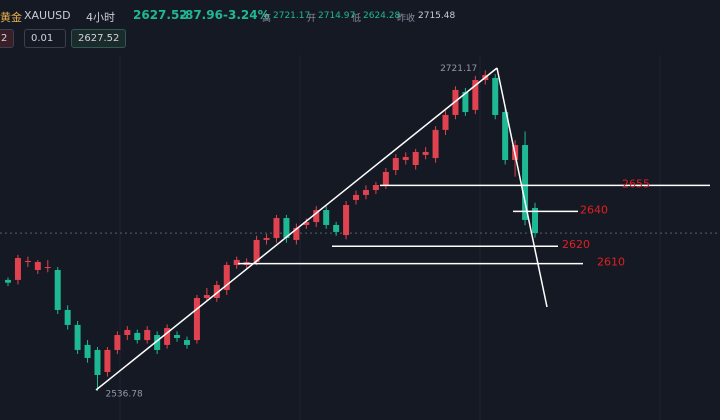 Image resolution: width=720 pixels, height=420 pixels. What do you see at coordinates (267, 19) in the screenshot?
I see `label: 高` at bounding box center [267, 19].